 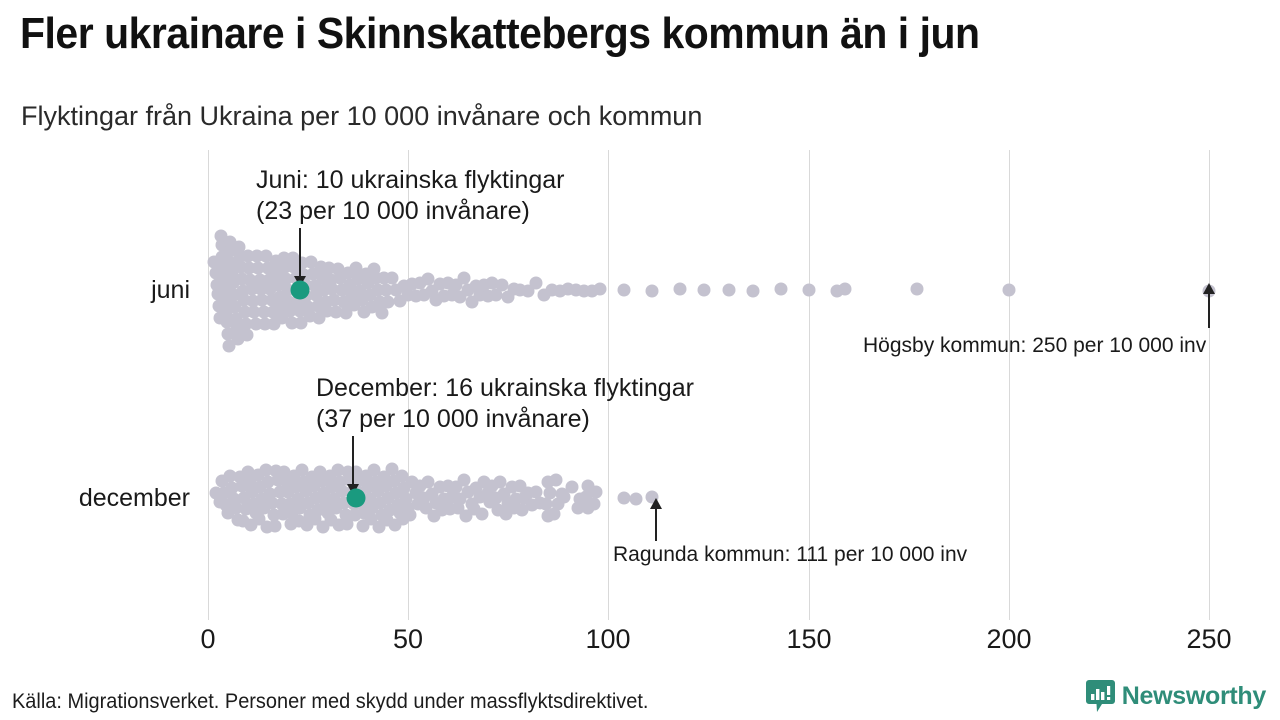 I want to click on row-label-juni: juni, so click(x=170, y=290).